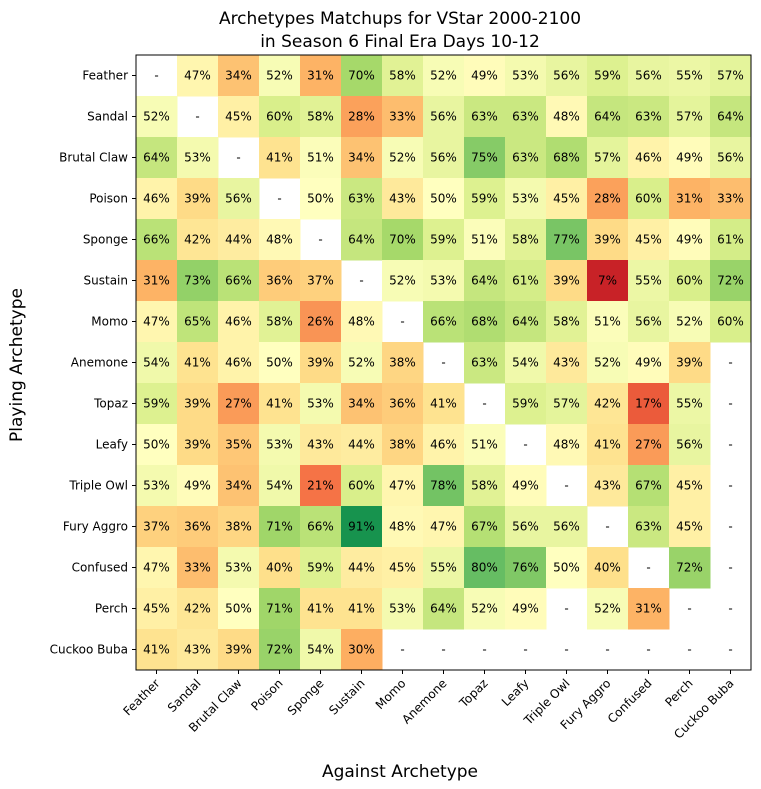 This screenshot has width=761, height=789. Describe the element at coordinates (157, 404) in the screenshot. I see `heatmap-cell-topaz-vs-feather` at that location.